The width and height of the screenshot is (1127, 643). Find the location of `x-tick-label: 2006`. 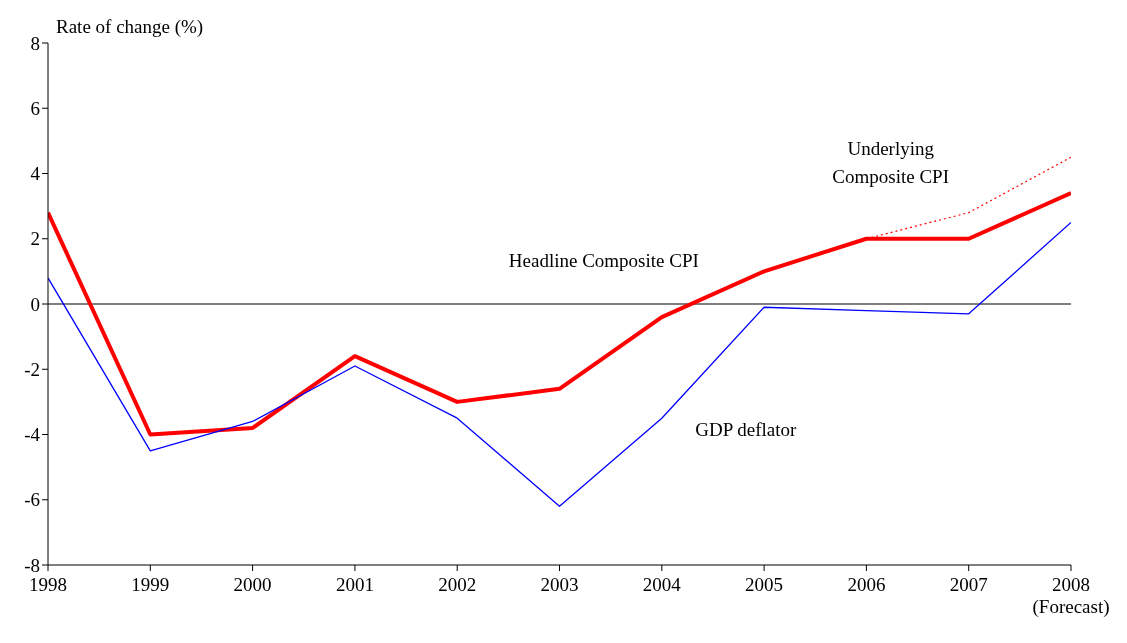

x-tick-label: 2006 is located at coordinates (866, 584).